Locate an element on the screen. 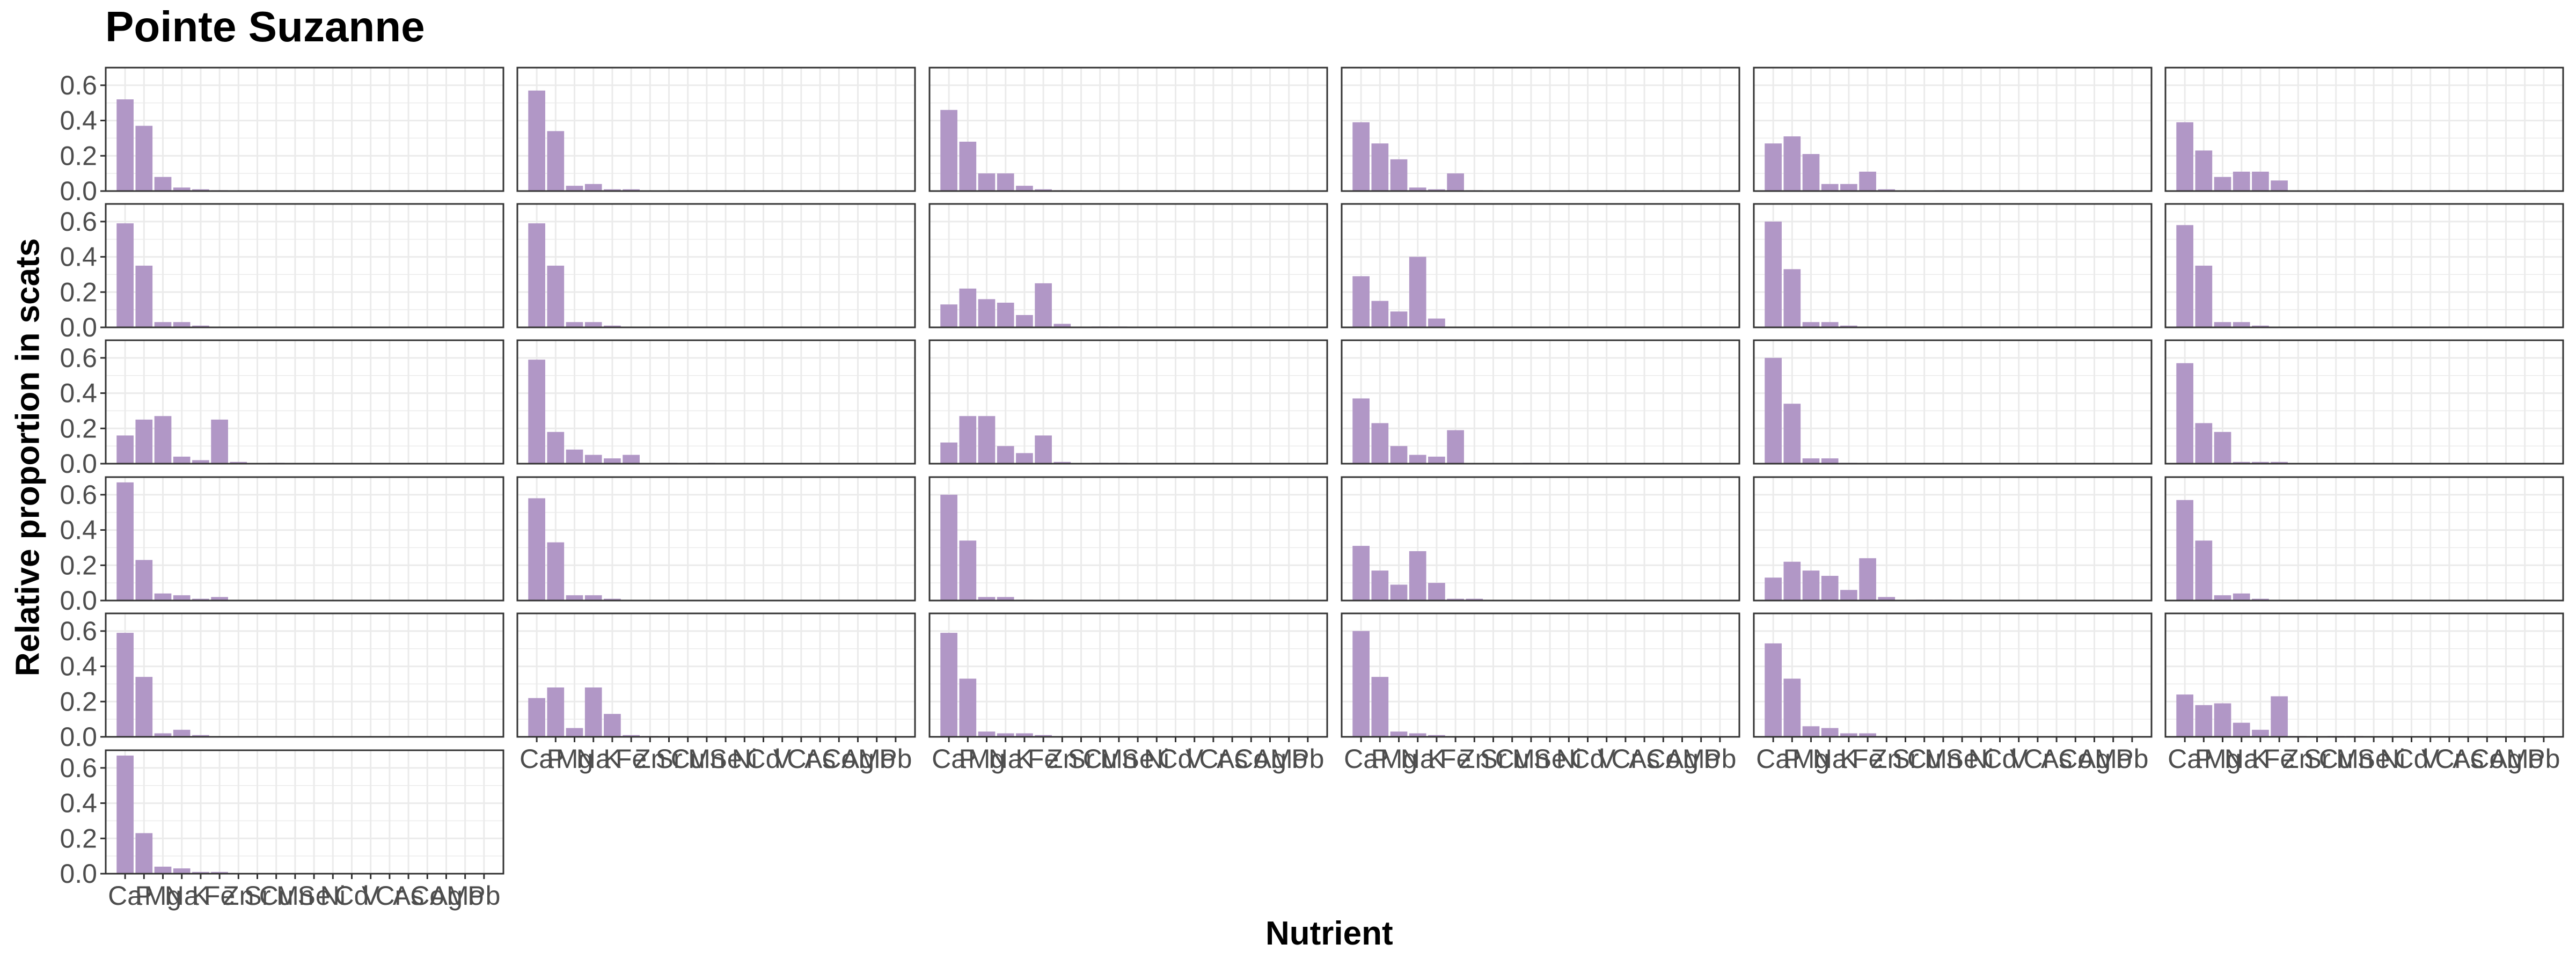 The image size is (2576, 966). x-tick-label: P is located at coordinates (1792, 759).